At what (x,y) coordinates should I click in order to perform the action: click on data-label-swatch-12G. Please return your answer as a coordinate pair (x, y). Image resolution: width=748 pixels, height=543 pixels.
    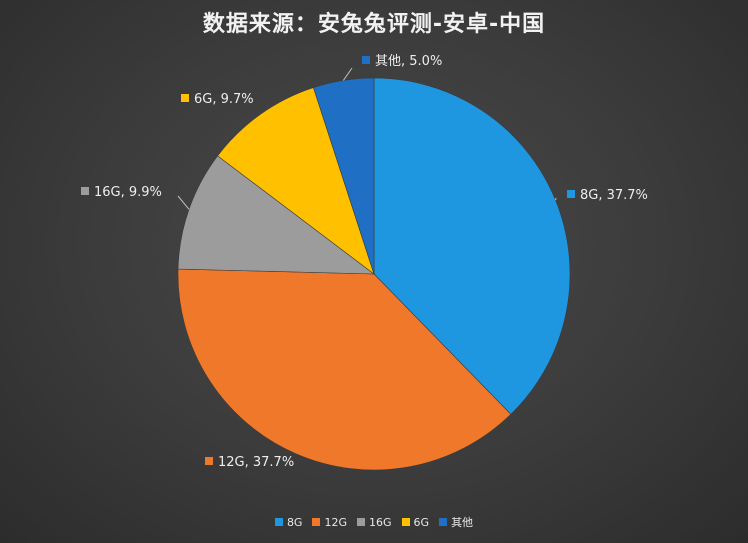
    Looking at the image, I should click on (209, 461).